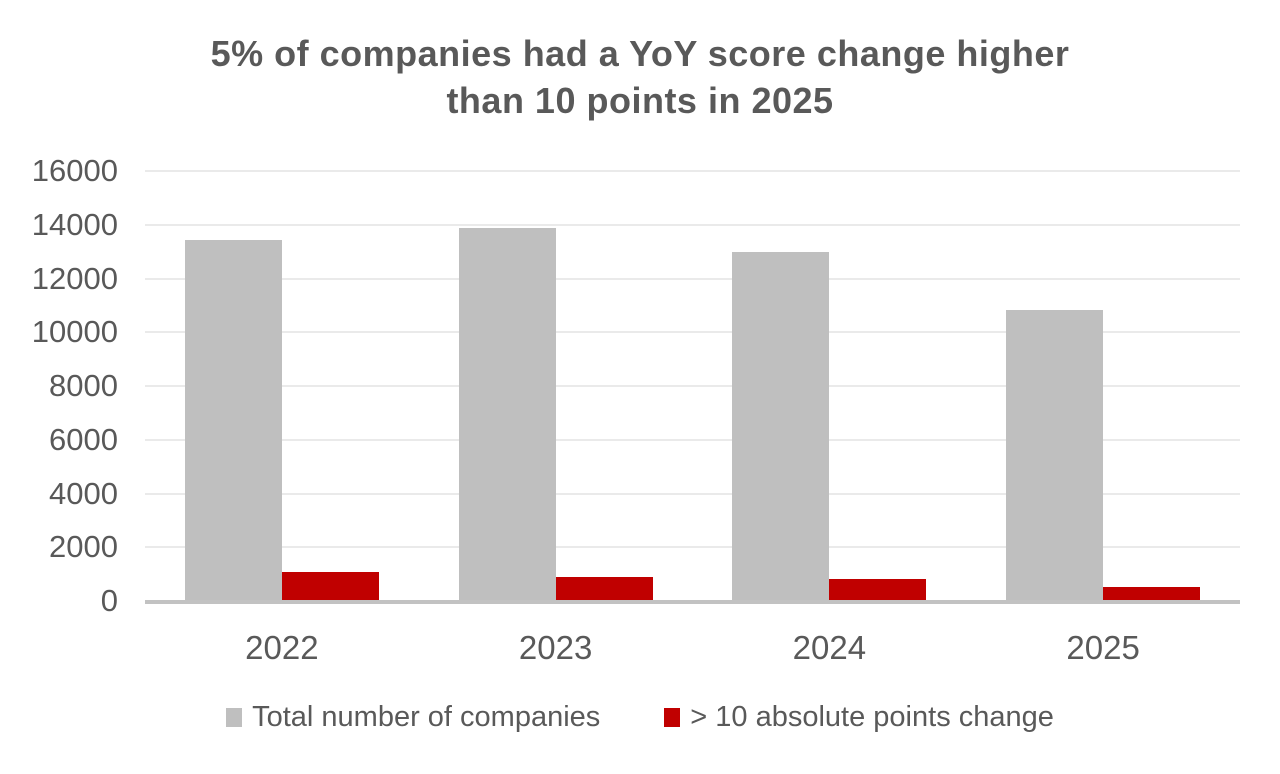  Describe the element at coordinates (872, 717) in the screenshot. I see `legend-label: > 10 absolute points change` at that location.